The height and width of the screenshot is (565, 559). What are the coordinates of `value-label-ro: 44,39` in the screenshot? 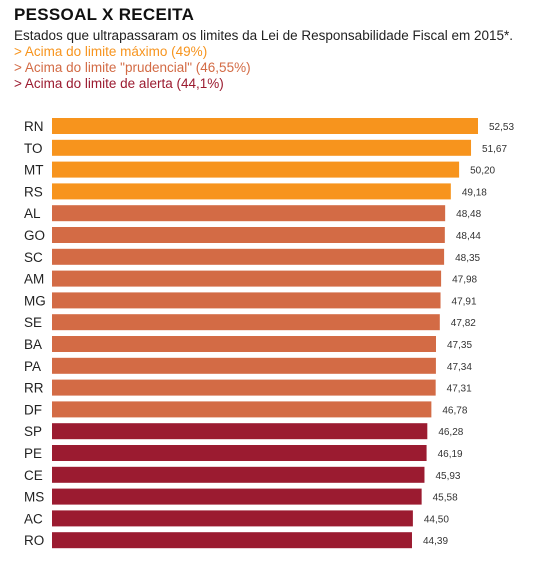 It's located at (435, 541).